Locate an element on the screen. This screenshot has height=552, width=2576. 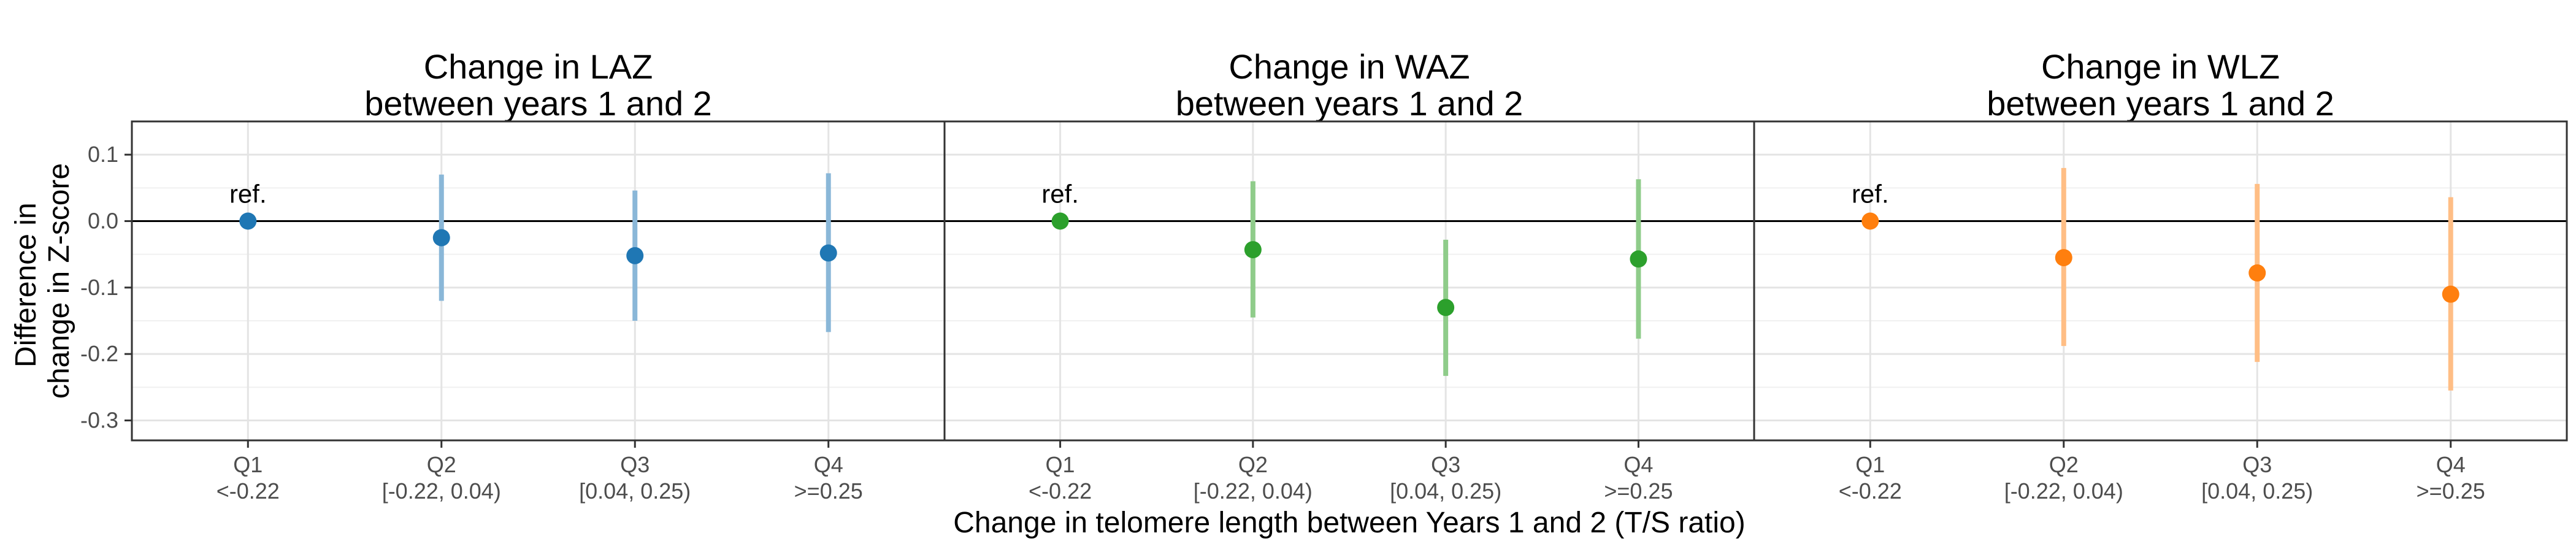
y-tick-label: 0.1 is located at coordinates (103, 154).